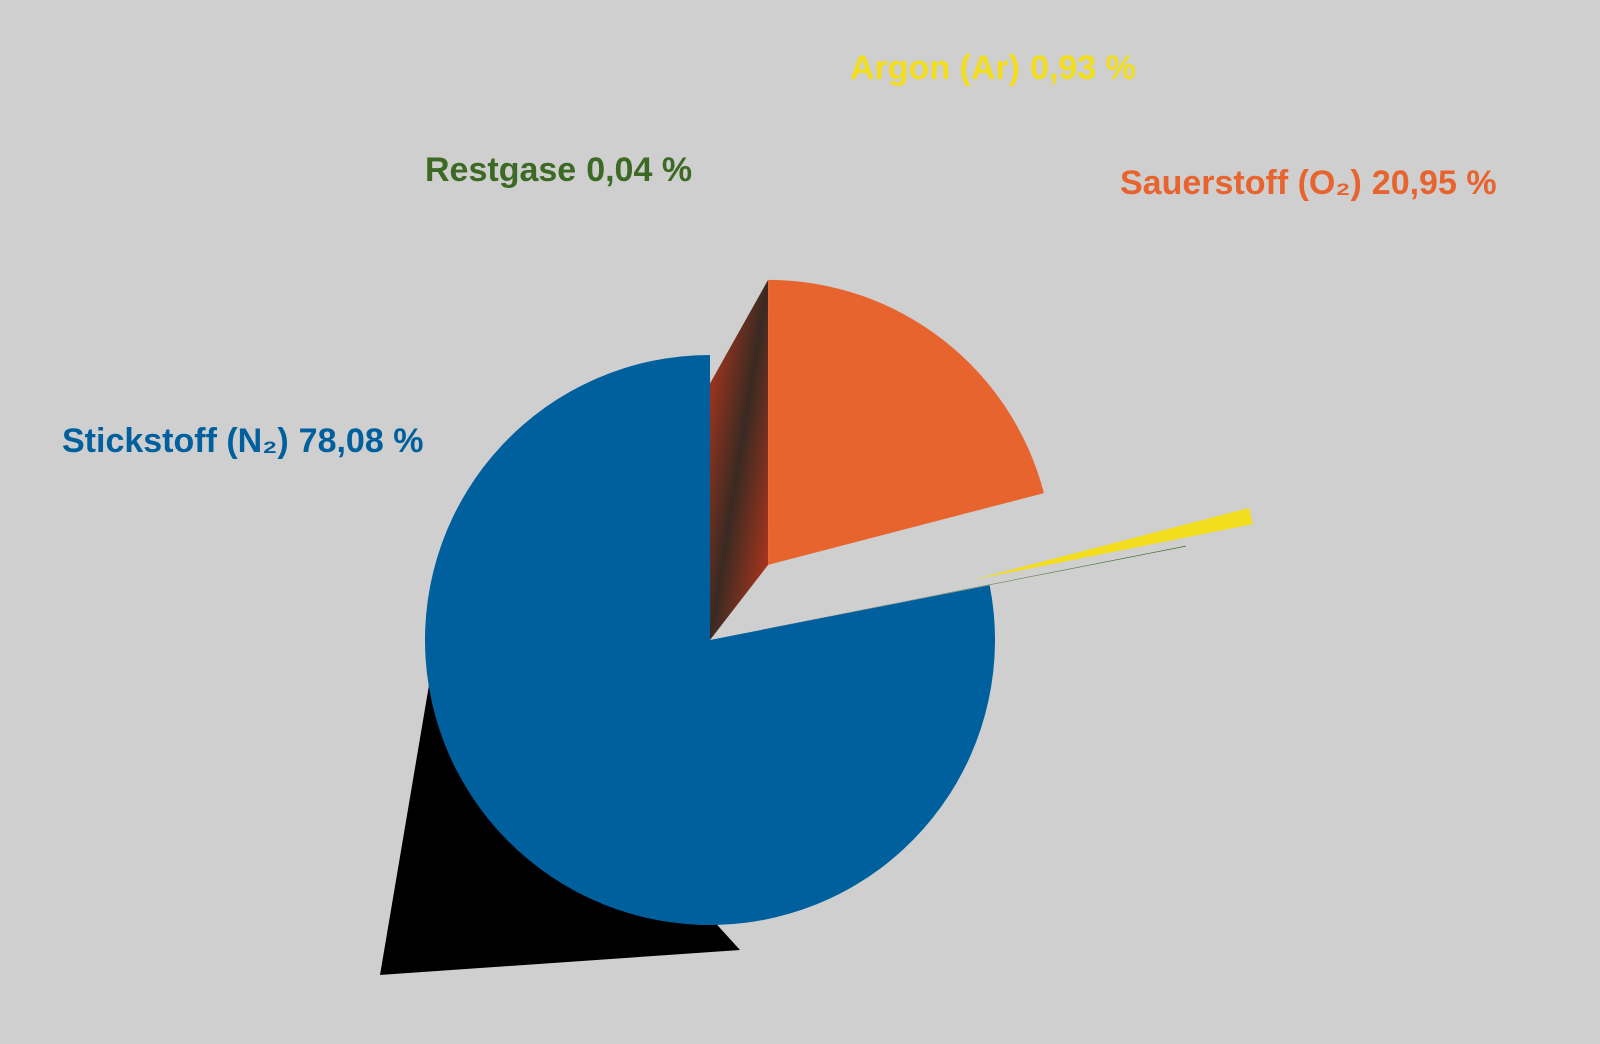 This screenshot has height=1044, width=1600. I want to click on slice-name: Sauerstoff (O₂), so click(1241, 183).